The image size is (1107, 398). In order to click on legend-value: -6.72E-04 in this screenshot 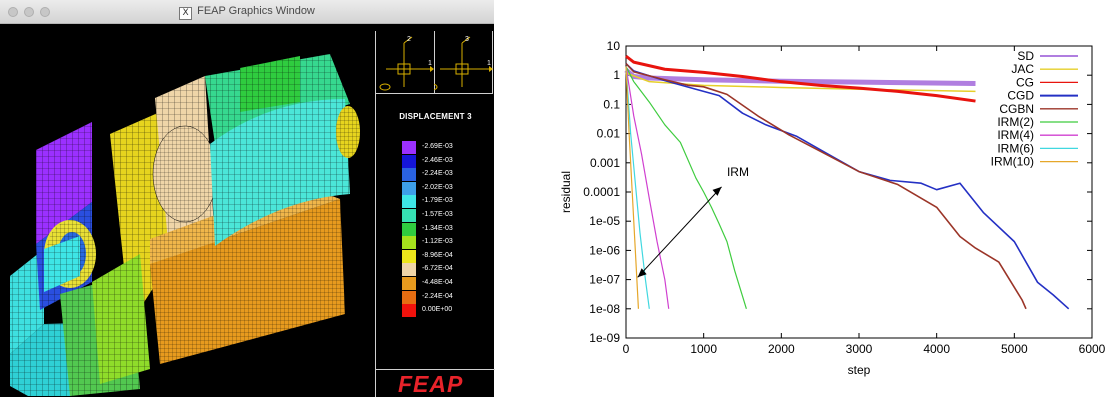, I will do `click(437, 269)`.